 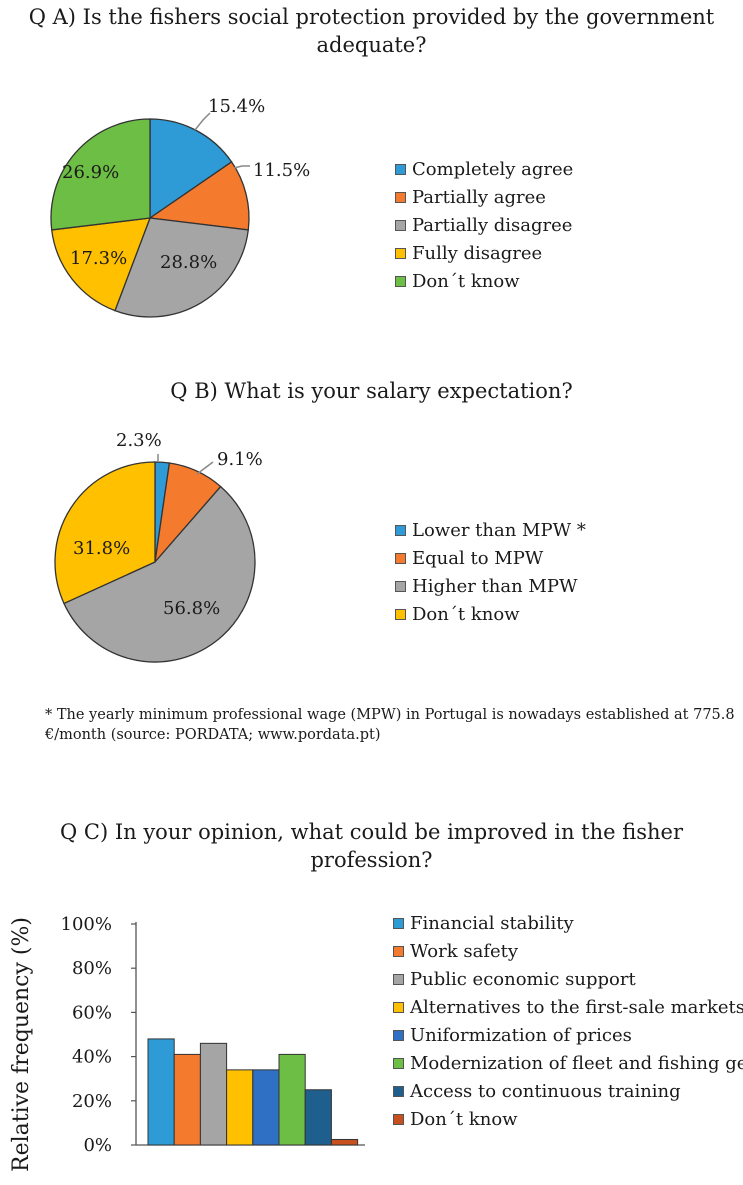 I want to click on chart-2-legend-item: Modernization of fleet and fishing gear, so click(x=568, y=1063).